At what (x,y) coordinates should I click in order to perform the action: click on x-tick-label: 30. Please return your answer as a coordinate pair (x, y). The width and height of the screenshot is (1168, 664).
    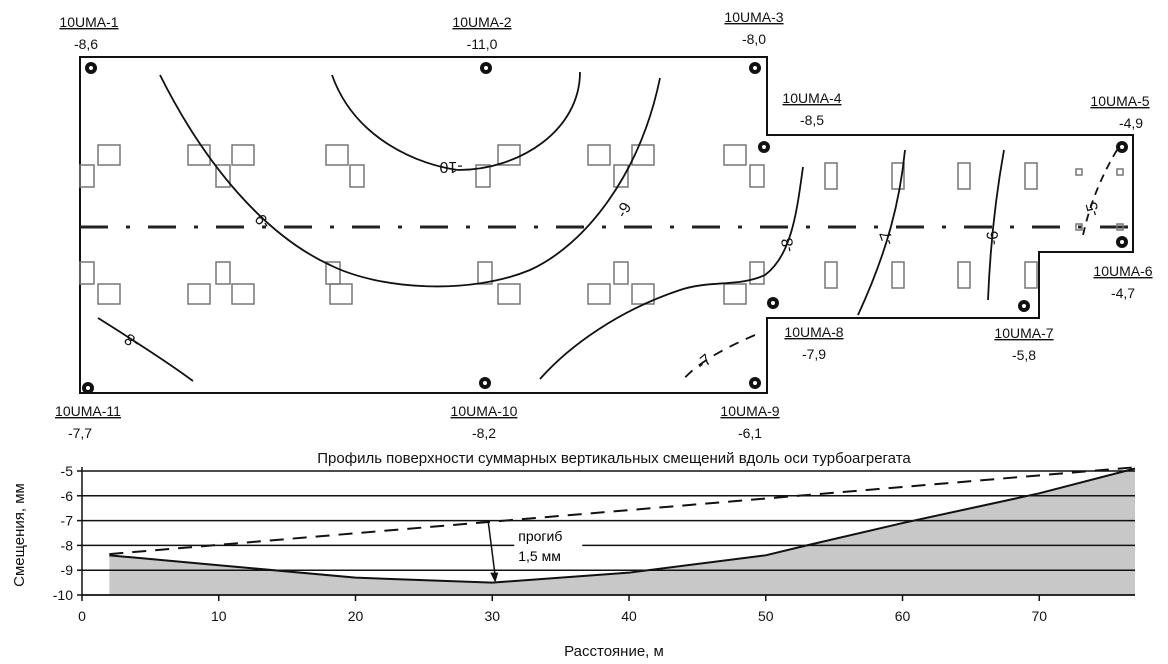
    Looking at the image, I should click on (492, 616).